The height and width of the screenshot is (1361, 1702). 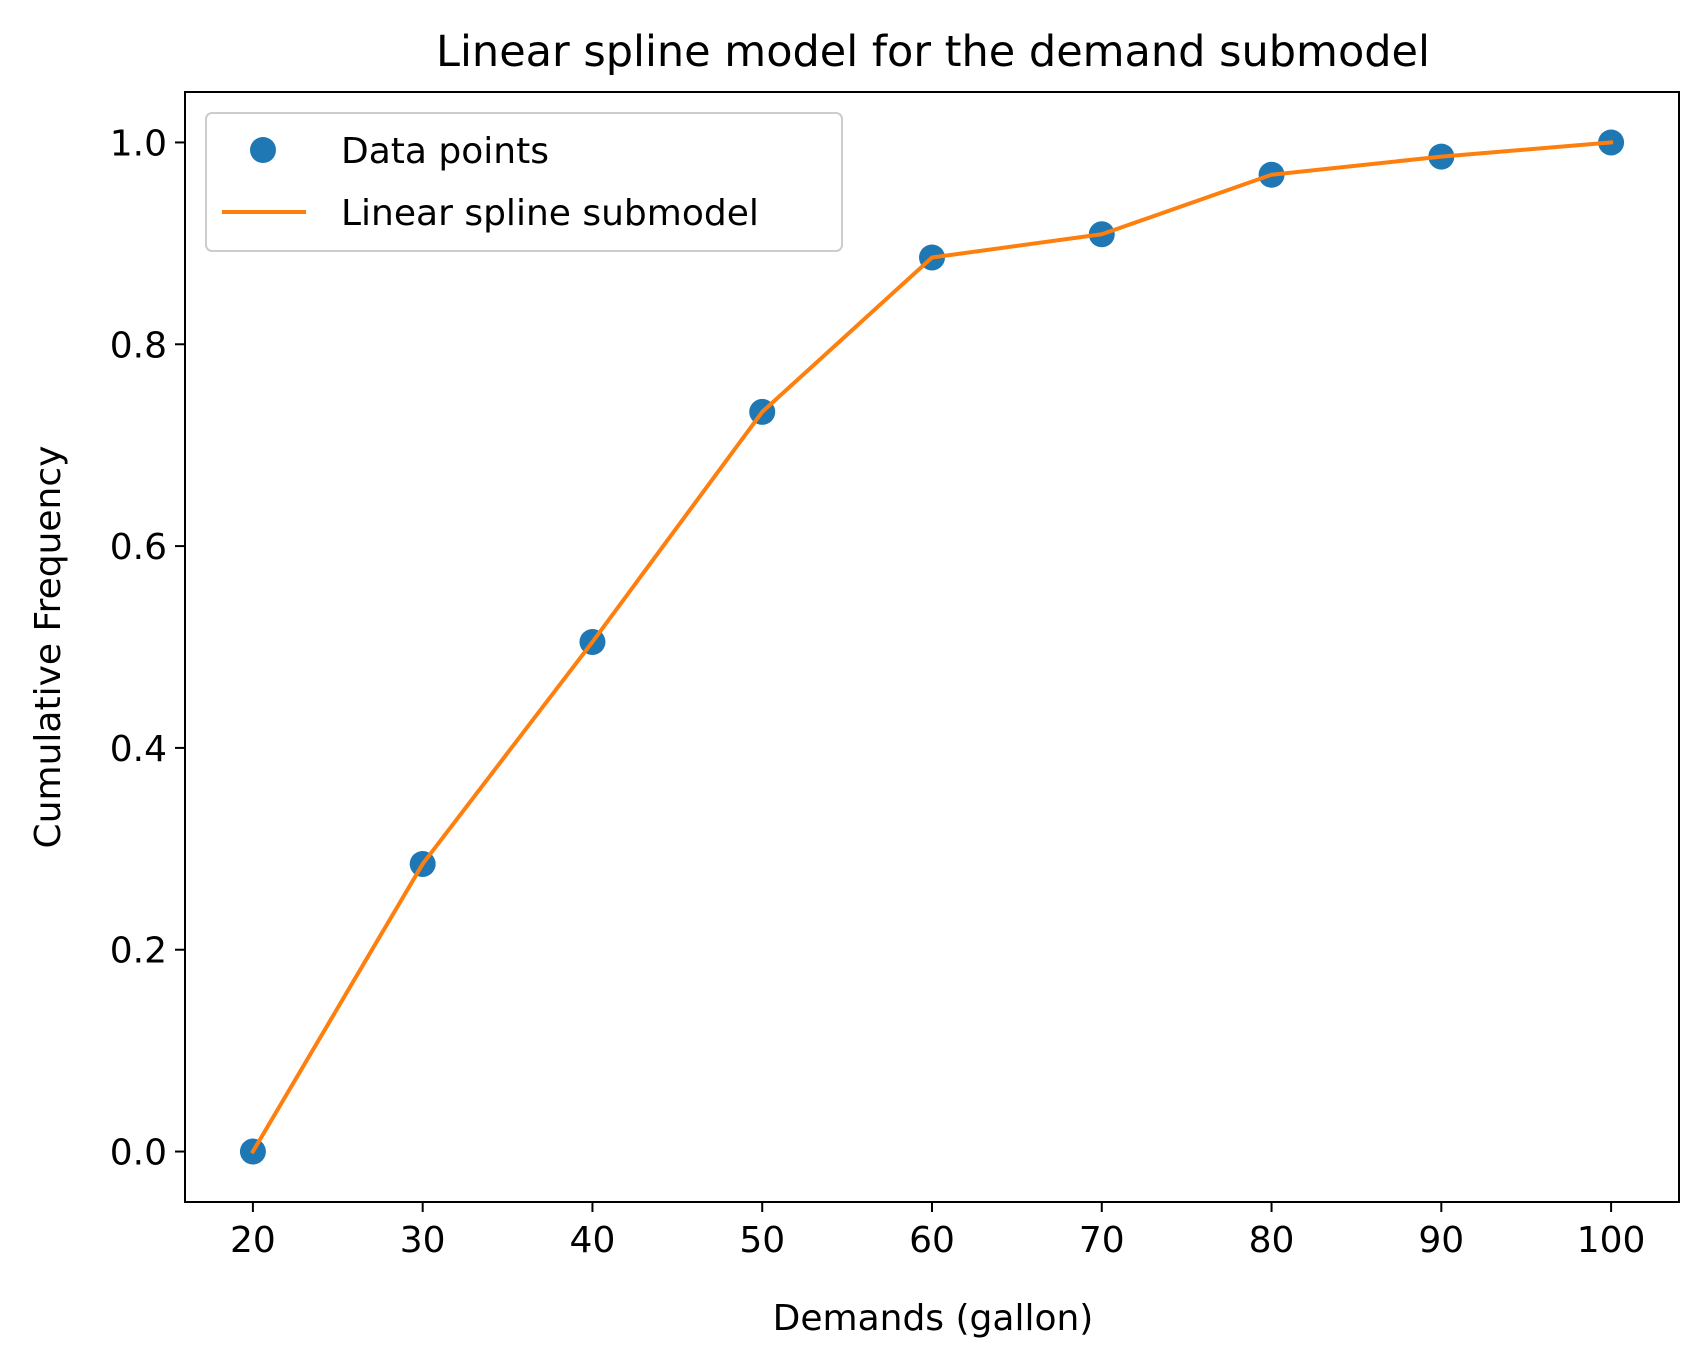 What do you see at coordinates (445, 151) in the screenshot?
I see `legend-label-data-points: Data points` at bounding box center [445, 151].